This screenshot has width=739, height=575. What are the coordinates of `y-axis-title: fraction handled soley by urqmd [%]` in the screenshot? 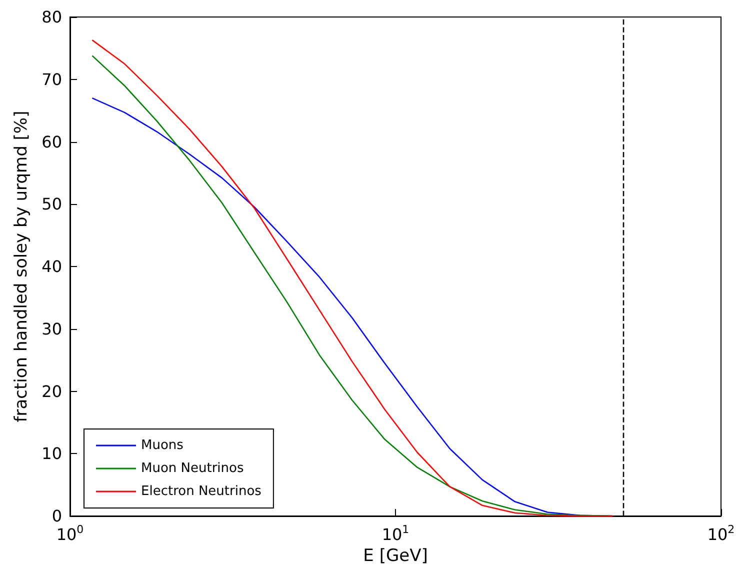 It's located at (22, 266).